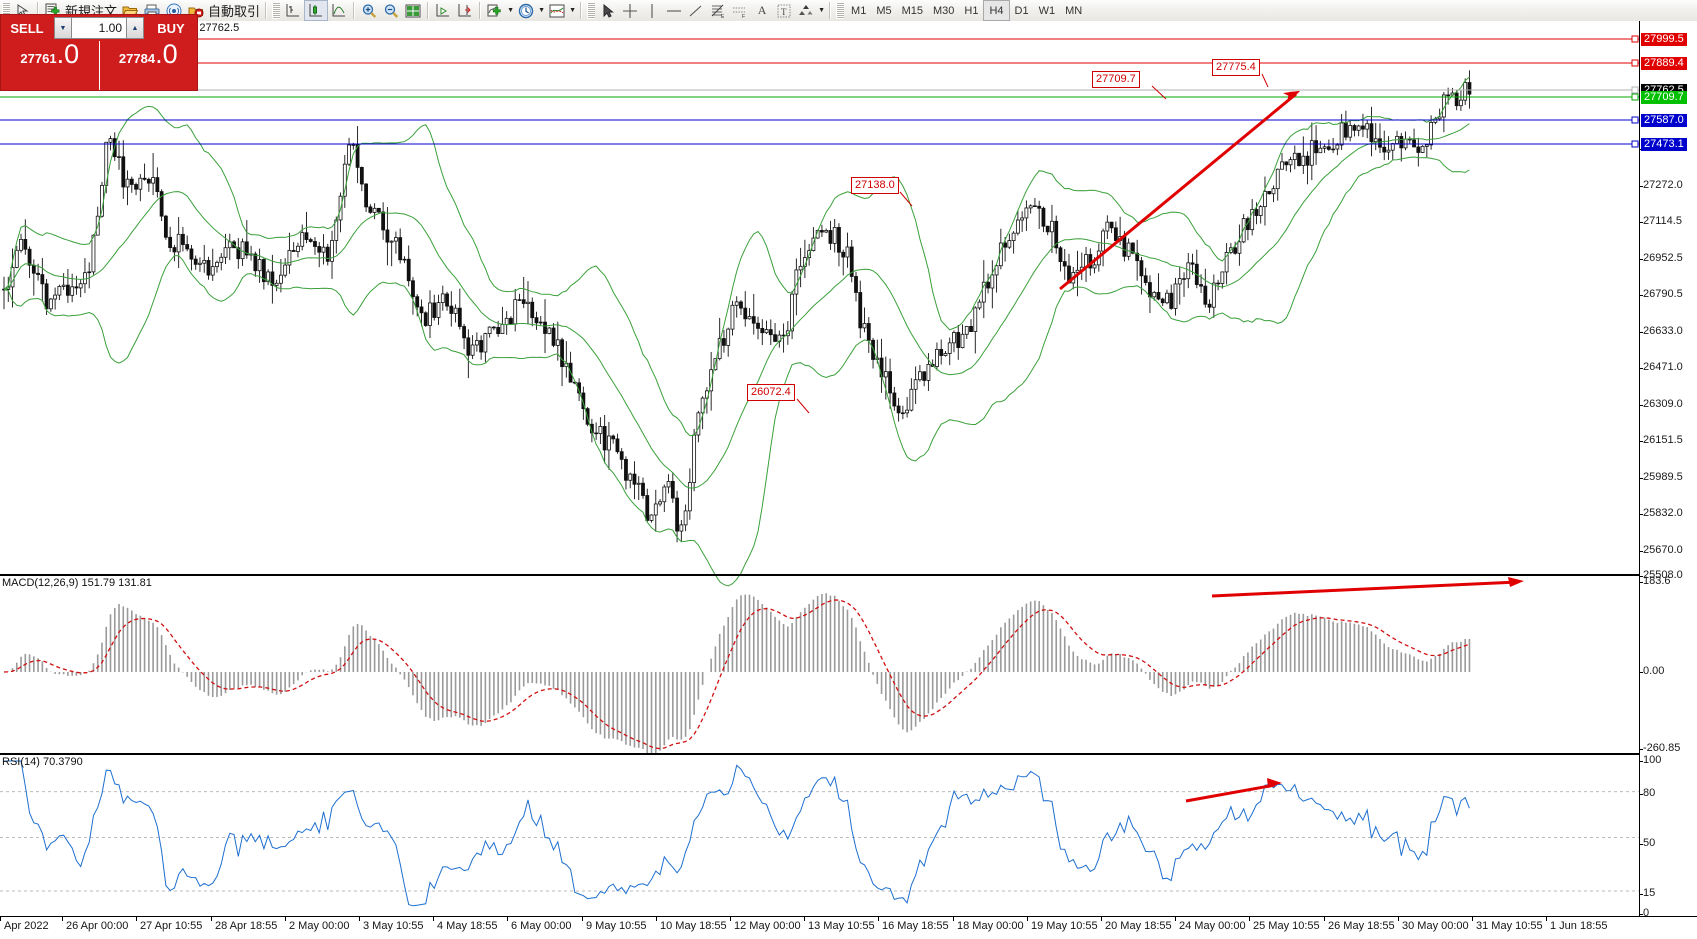 The image size is (1697, 939). I want to click on zoom-in-icon, so click(369, 10).